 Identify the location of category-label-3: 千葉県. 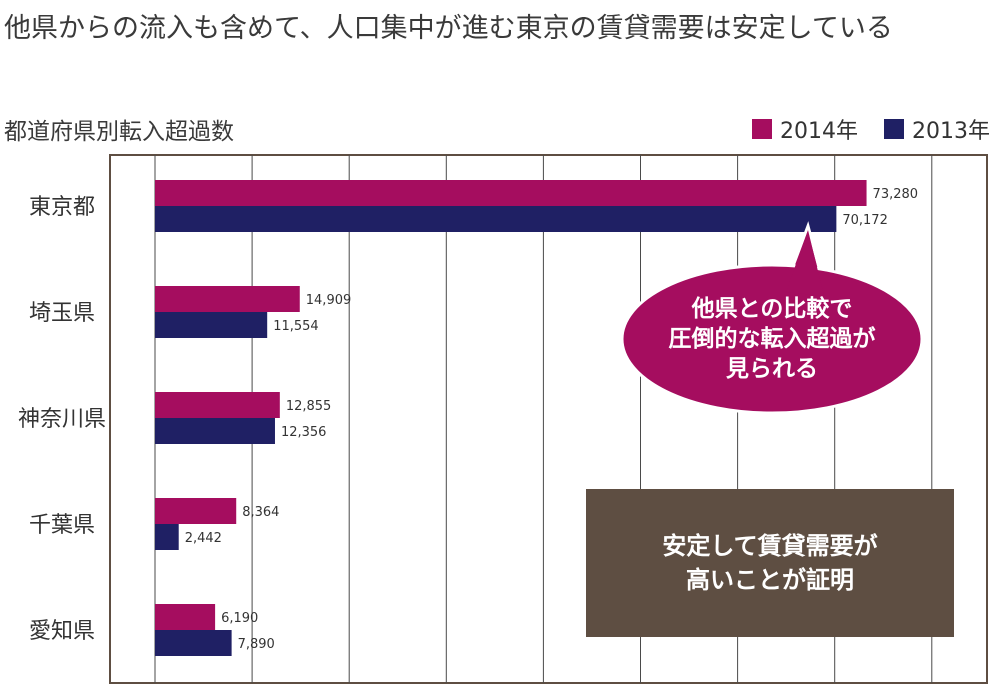
(62, 525).